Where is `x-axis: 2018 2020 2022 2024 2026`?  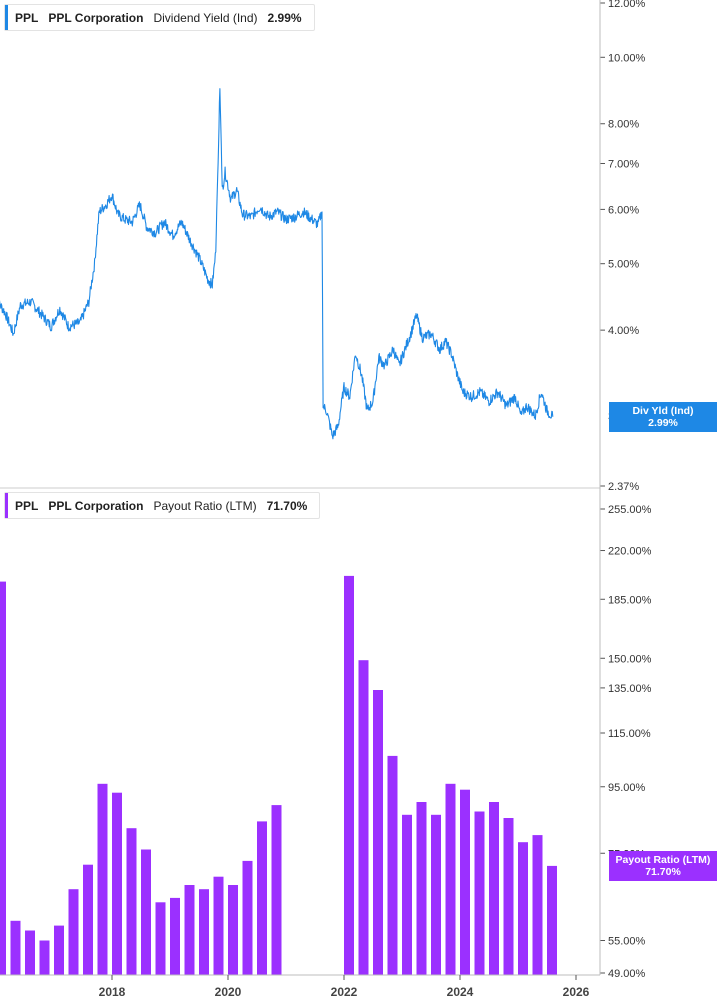 x-axis: 2018 2020 2022 2024 2026 is located at coordinates (344, 987).